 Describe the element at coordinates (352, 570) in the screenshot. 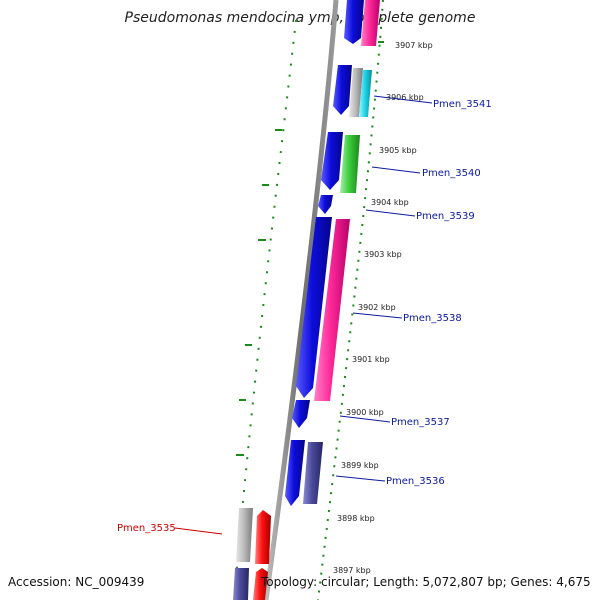

I see `tick-label: 3897 kbp` at that location.